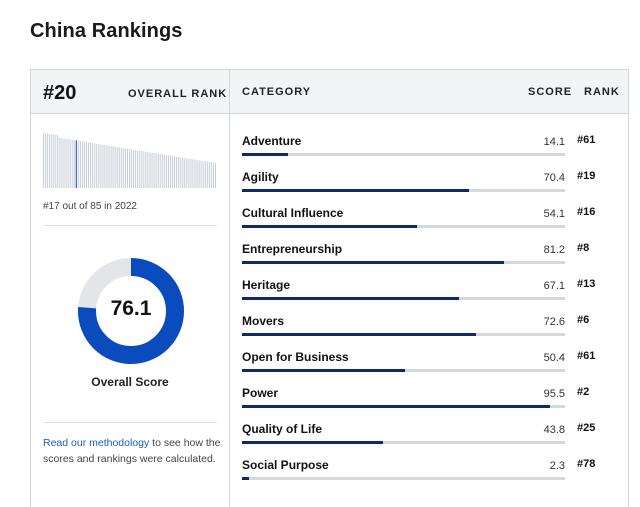 The image size is (640, 507). Describe the element at coordinates (263, 321) in the screenshot. I see `category-name: Movers` at that location.